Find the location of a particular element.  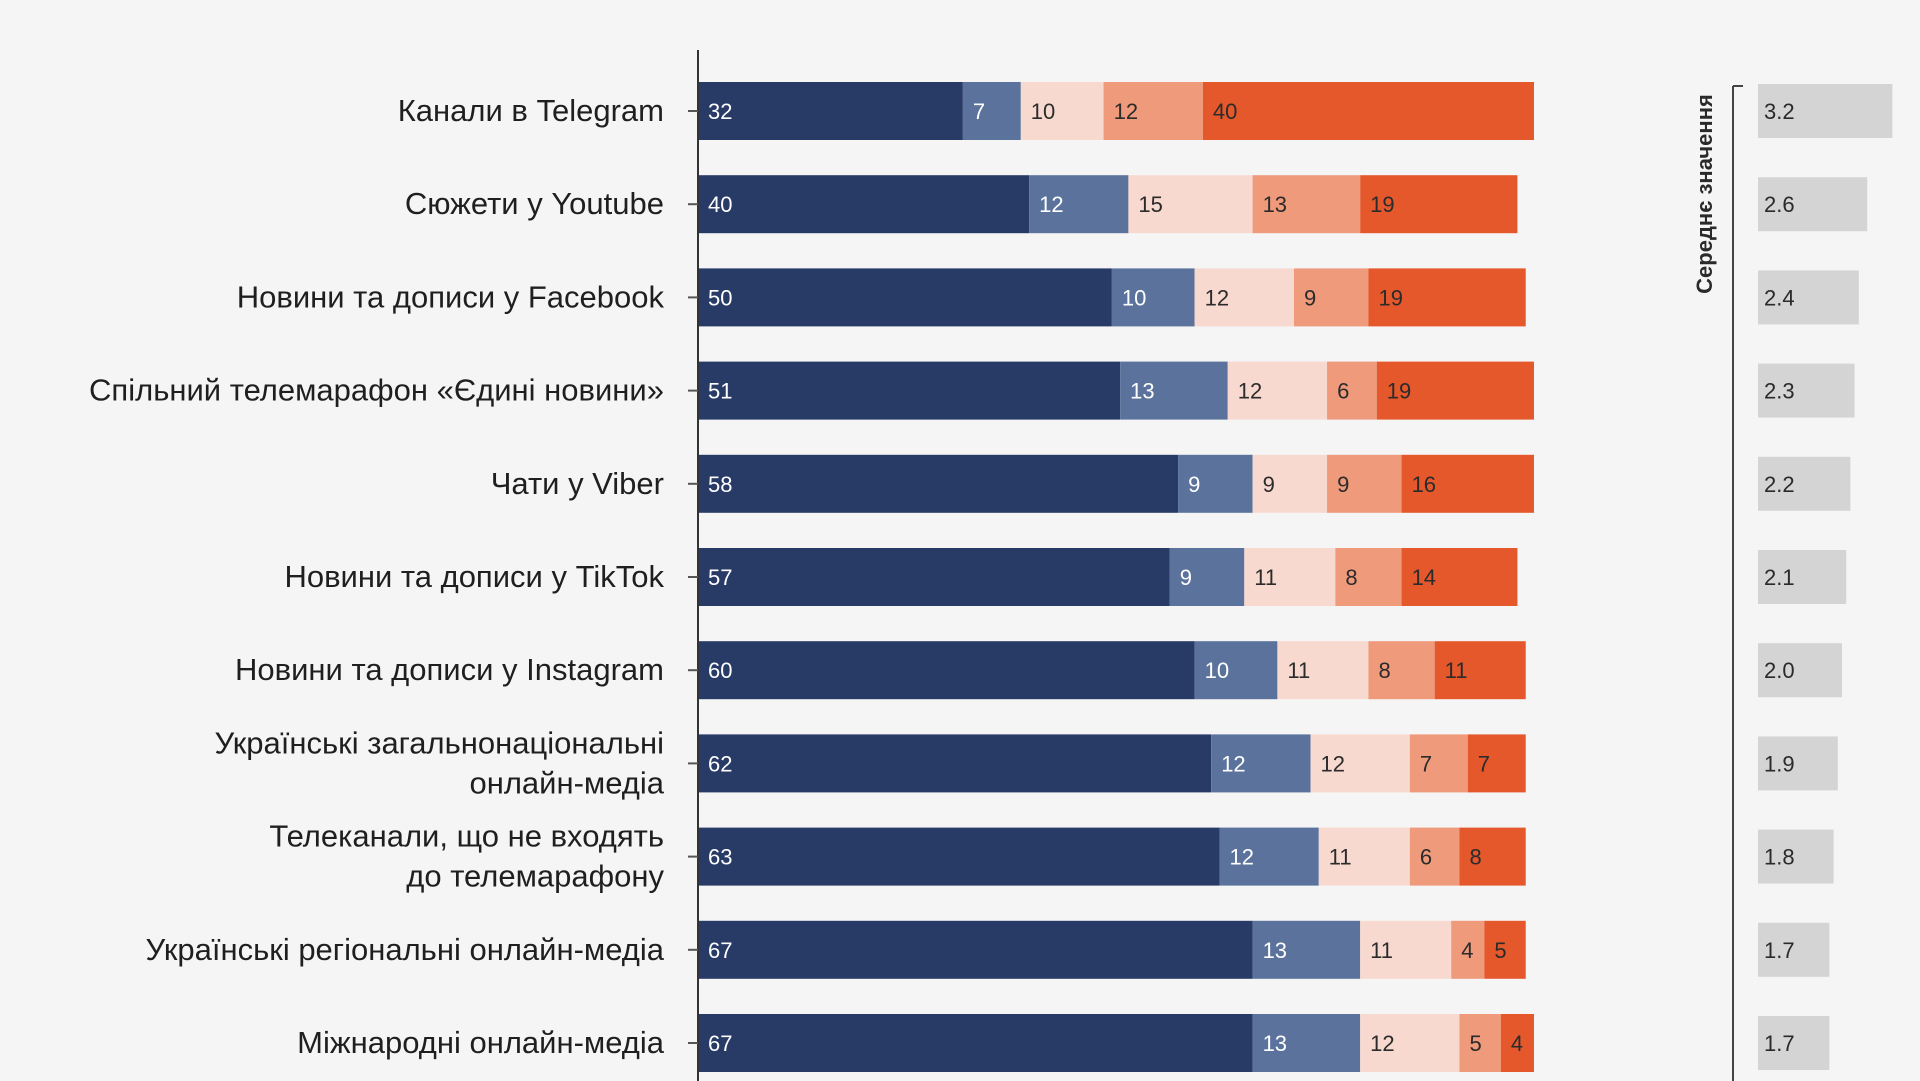

category-label: Сюжети у Youtube is located at coordinates (534, 203).